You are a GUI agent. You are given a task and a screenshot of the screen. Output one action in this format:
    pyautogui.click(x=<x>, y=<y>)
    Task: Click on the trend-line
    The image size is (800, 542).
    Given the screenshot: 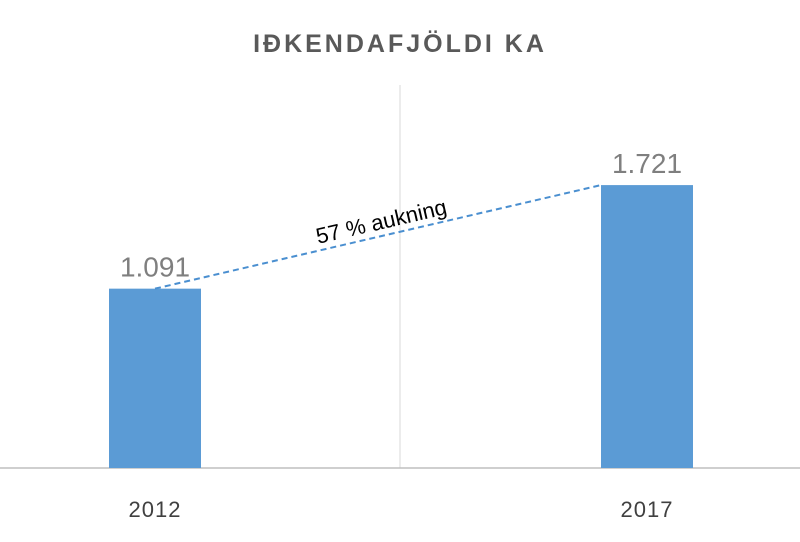 What is the action you would take?
    pyautogui.click(x=378, y=237)
    